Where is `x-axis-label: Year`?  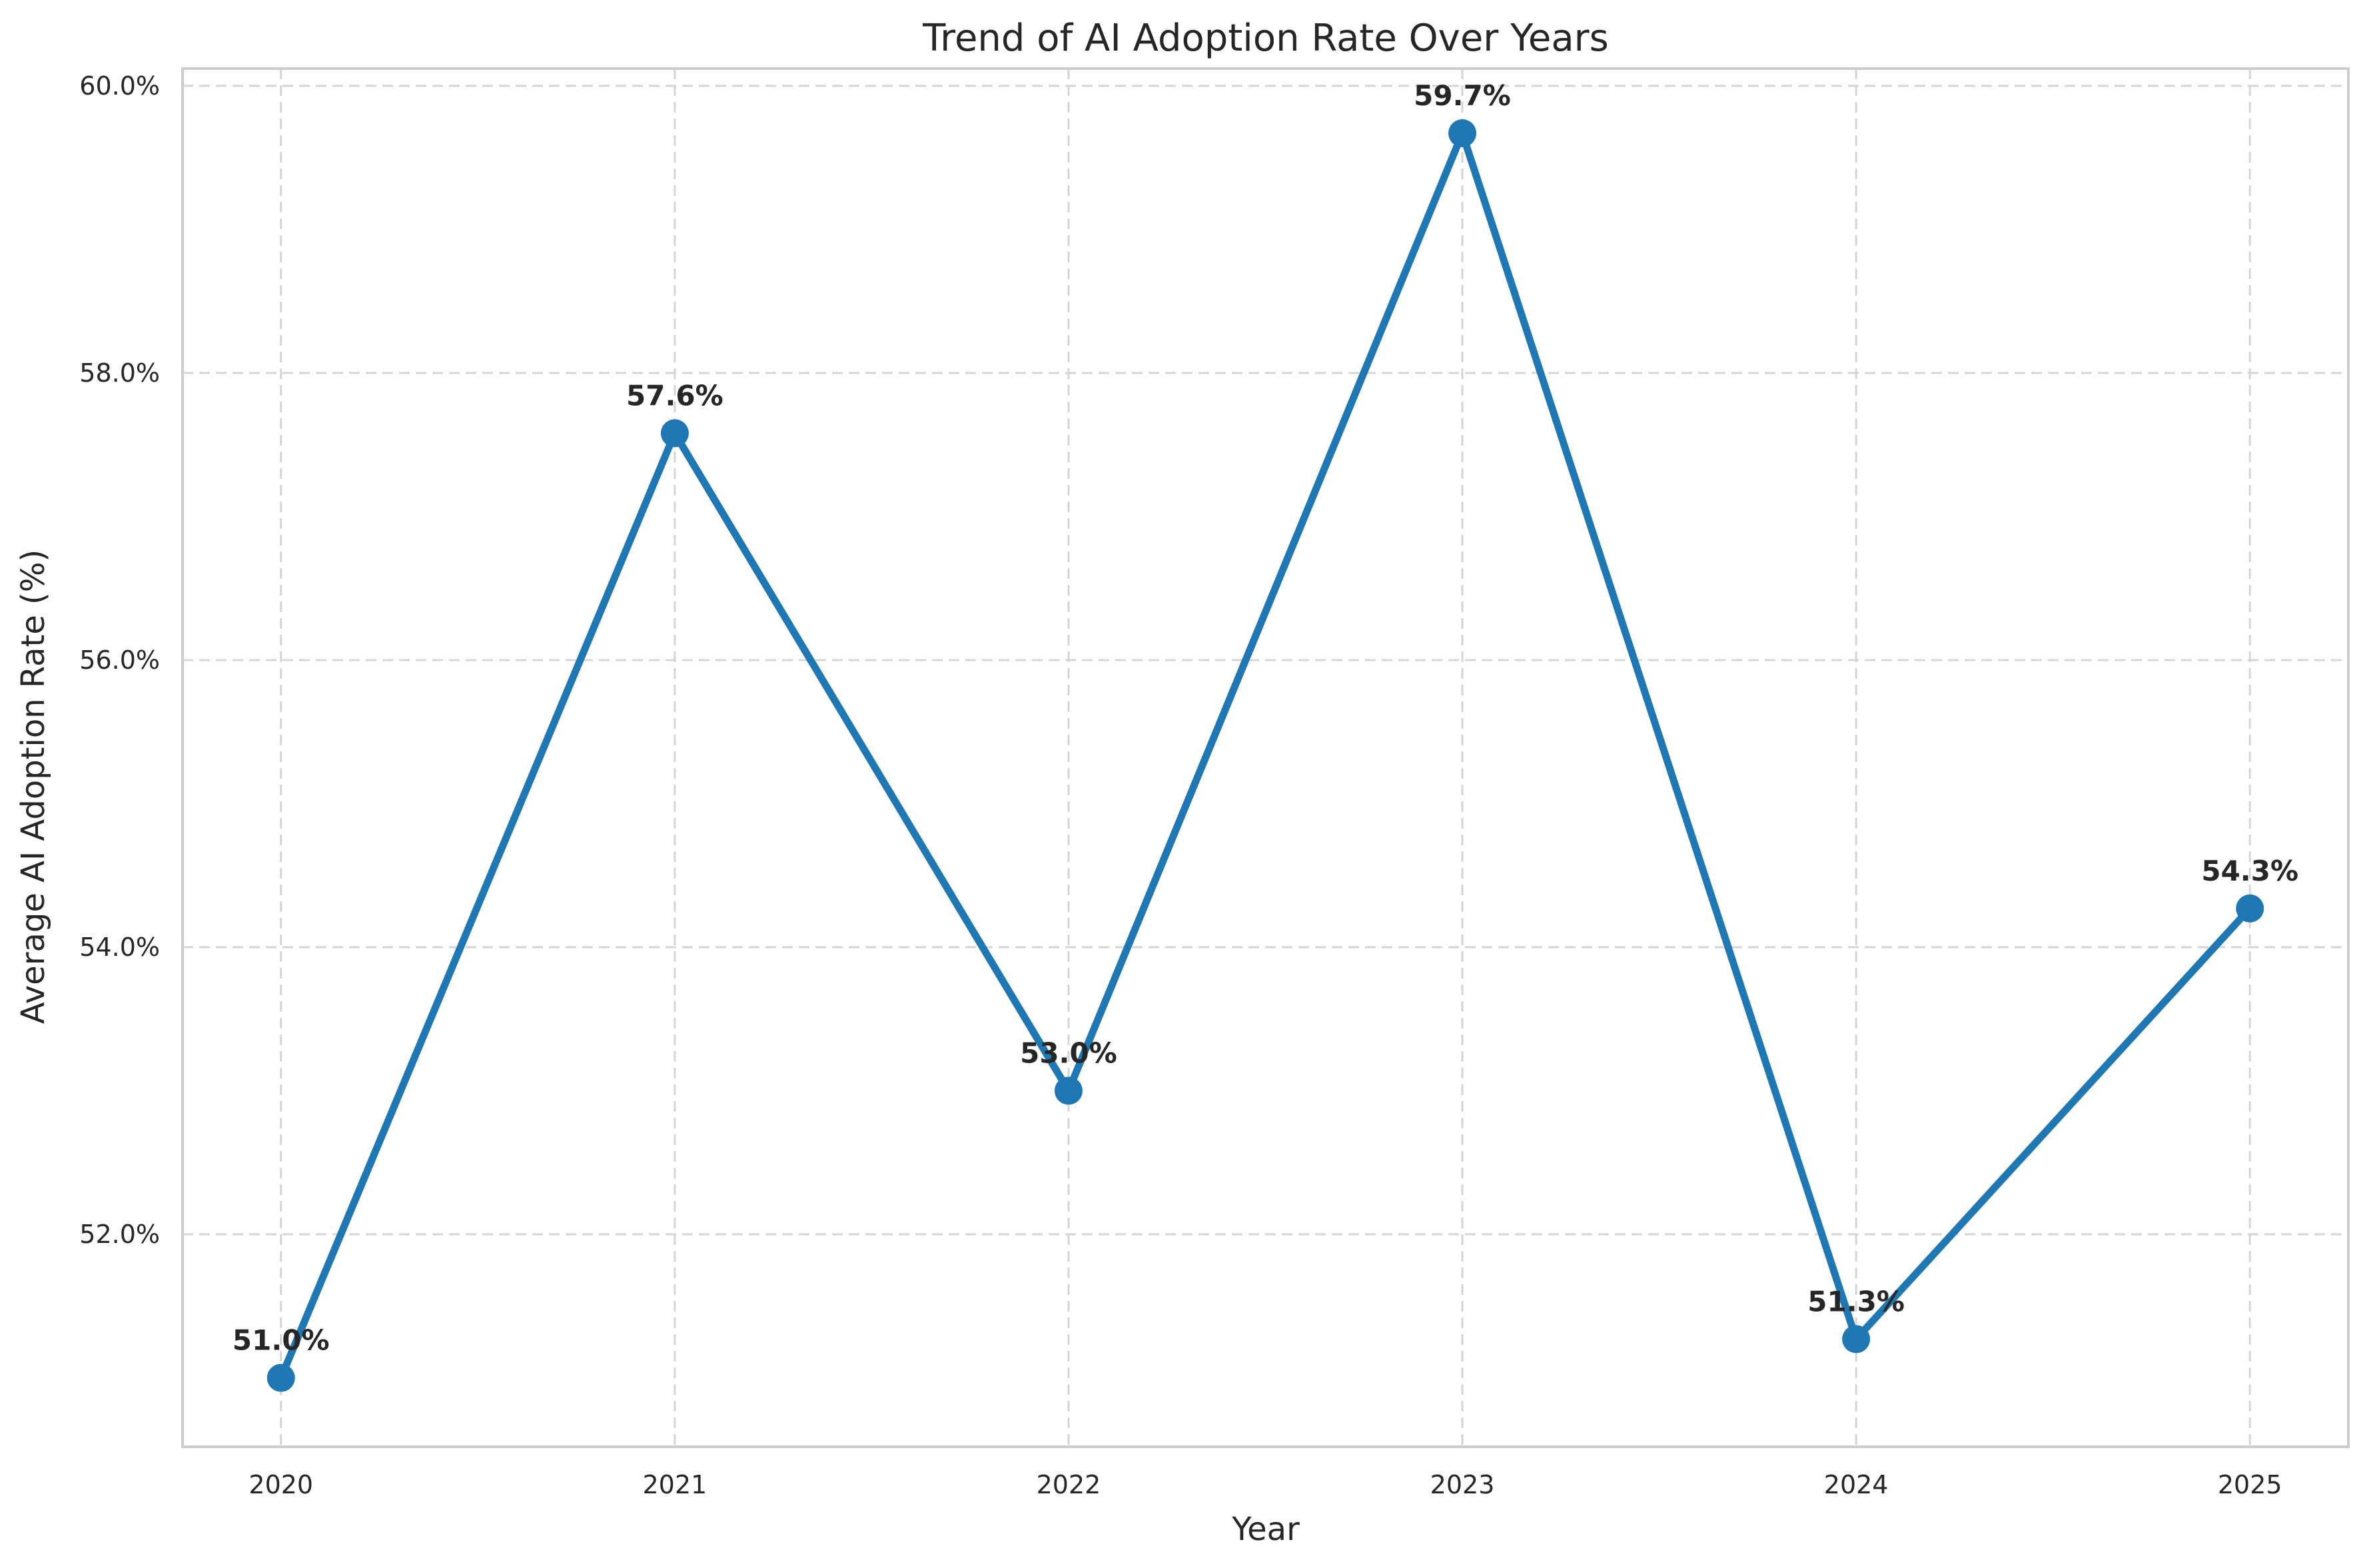 x-axis-label: Year is located at coordinates (1265, 1529).